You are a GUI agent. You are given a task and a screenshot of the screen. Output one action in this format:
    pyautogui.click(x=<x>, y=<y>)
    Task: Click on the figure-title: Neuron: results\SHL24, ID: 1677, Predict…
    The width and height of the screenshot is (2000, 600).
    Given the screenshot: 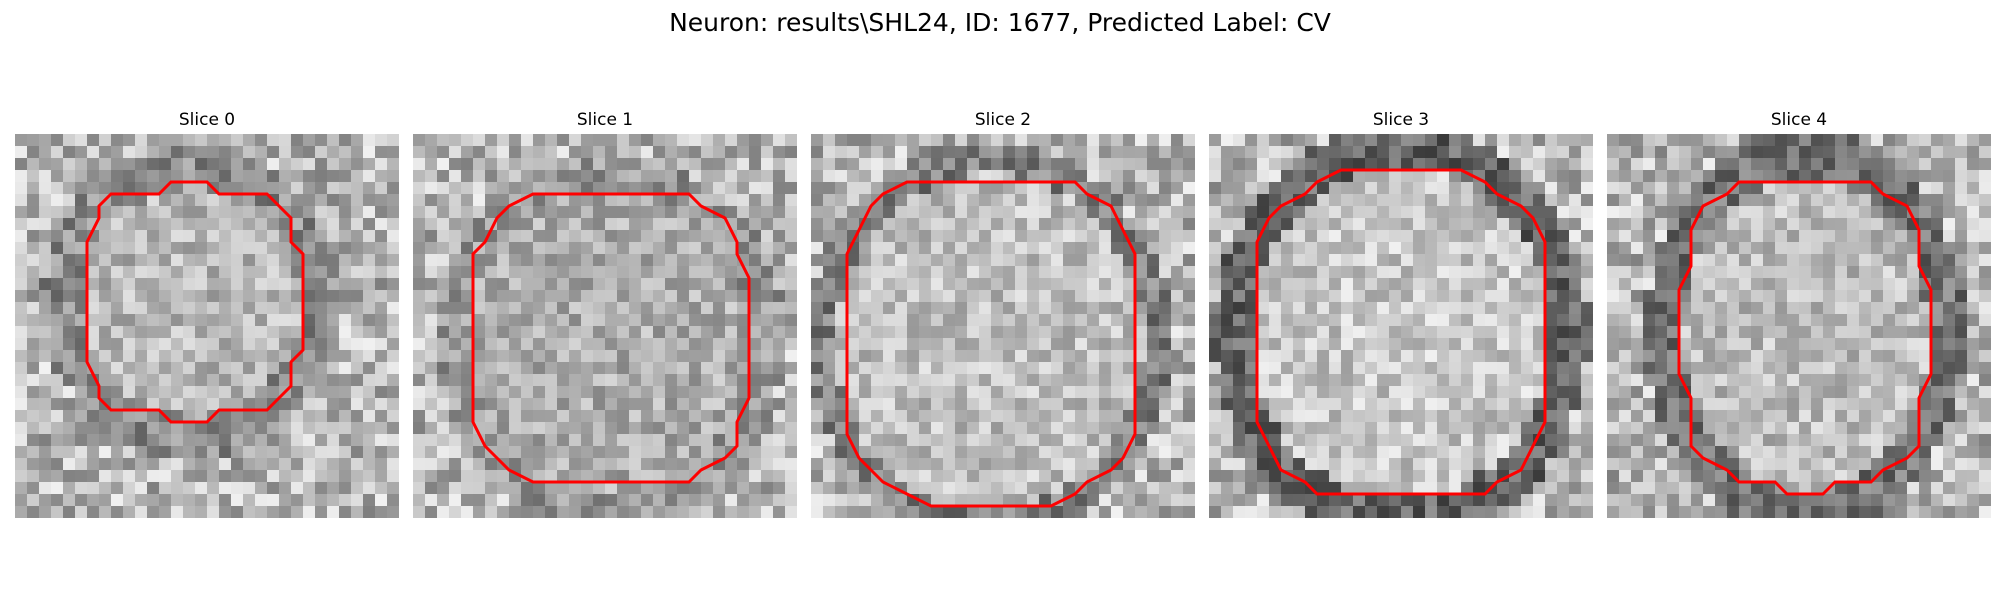 What is the action you would take?
    pyautogui.click(x=1000, y=22)
    